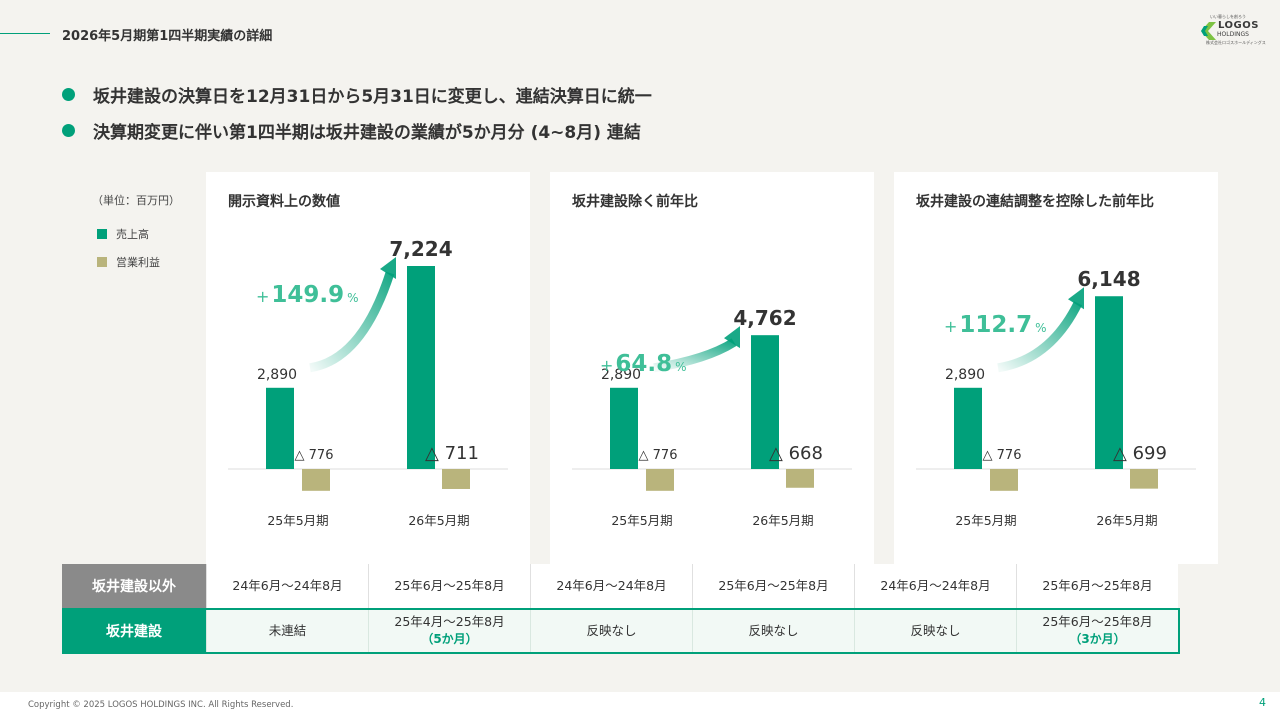  I want to click on logo-tagline: いい暮らしを創ろう, so click(1228, 16).